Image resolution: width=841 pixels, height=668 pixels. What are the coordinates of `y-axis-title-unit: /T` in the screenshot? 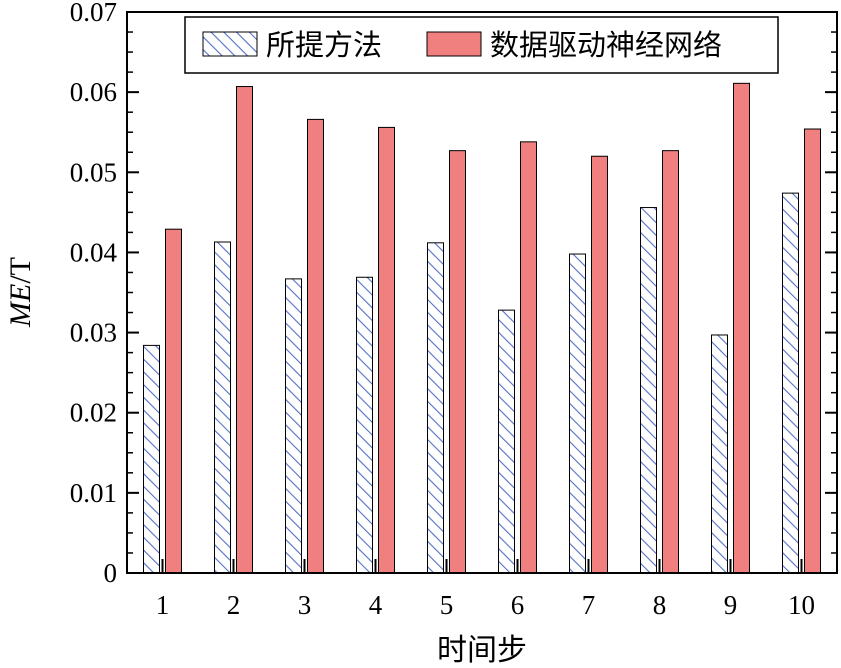 It's located at (20, 270).